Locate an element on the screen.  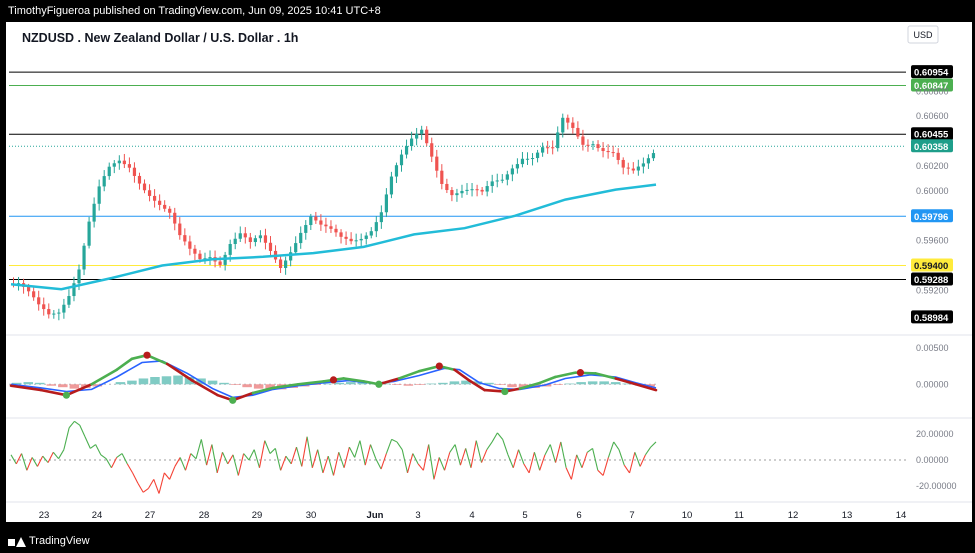
currency-selector: USD is located at coordinates (923, 34).